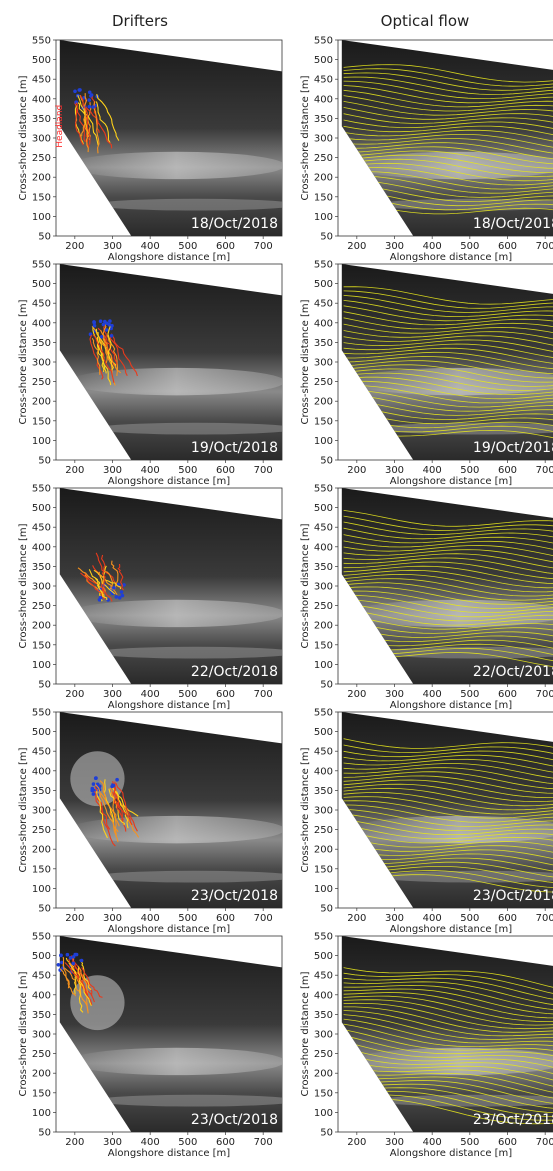 Image resolution: width=553 pixels, height=1171 pixels. I want to click on headland-label: Headland, so click(60, 126).